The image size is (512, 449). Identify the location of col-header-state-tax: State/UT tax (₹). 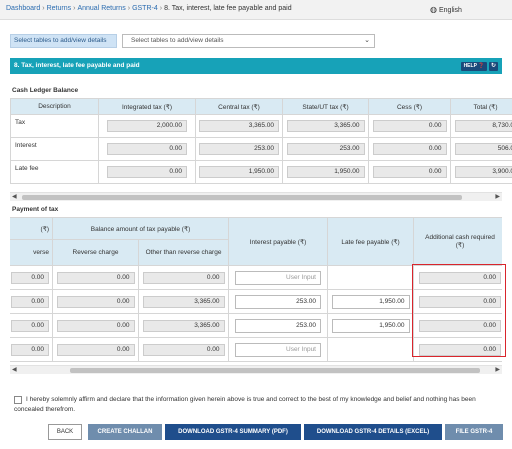
(325, 106).